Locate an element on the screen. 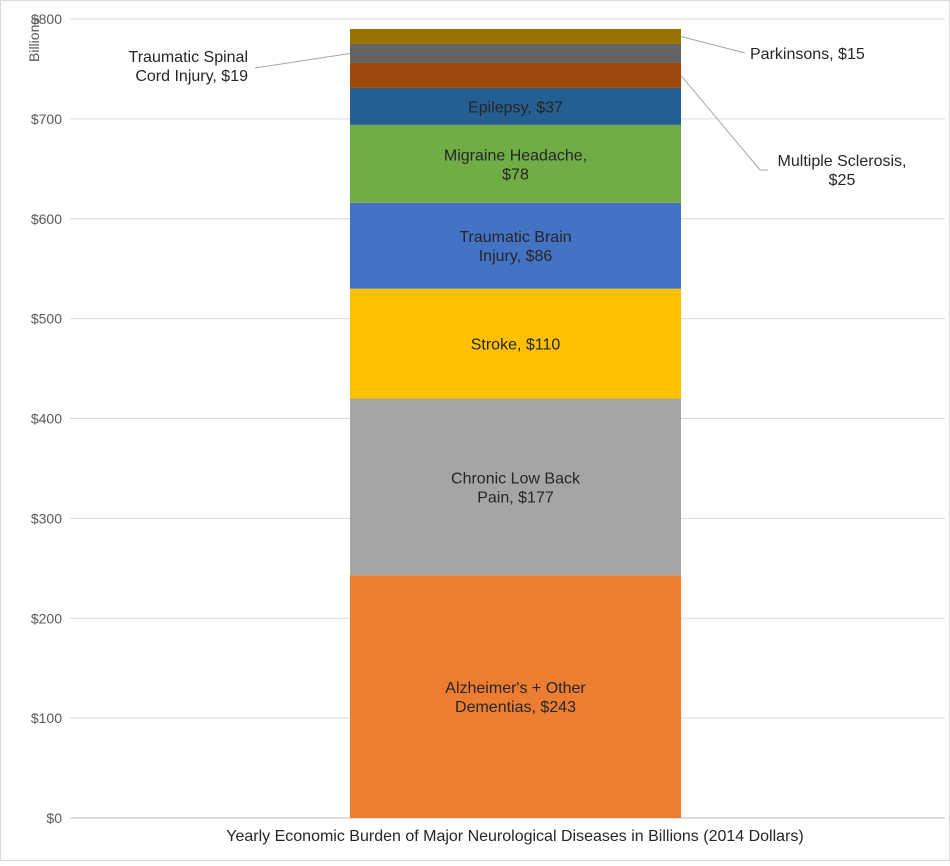 Image resolution: width=950 pixels, height=866 pixels. data-label-line: Epilepsy, $37 is located at coordinates (515, 107).